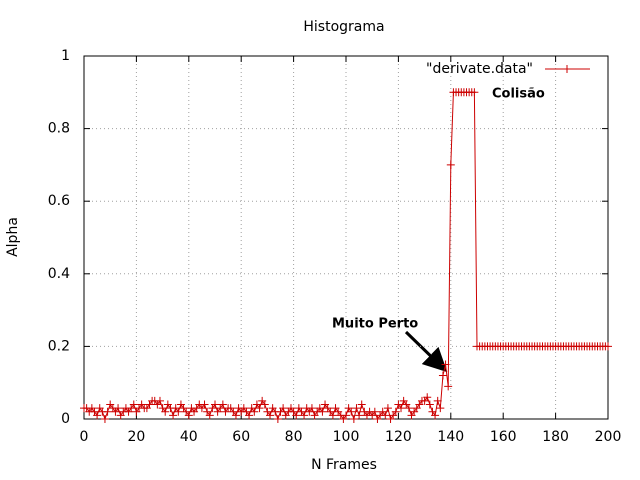 The width and height of the screenshot is (640, 480). Describe the element at coordinates (59, 274) in the screenshot. I see `y-tick-label: 0.4` at that location.